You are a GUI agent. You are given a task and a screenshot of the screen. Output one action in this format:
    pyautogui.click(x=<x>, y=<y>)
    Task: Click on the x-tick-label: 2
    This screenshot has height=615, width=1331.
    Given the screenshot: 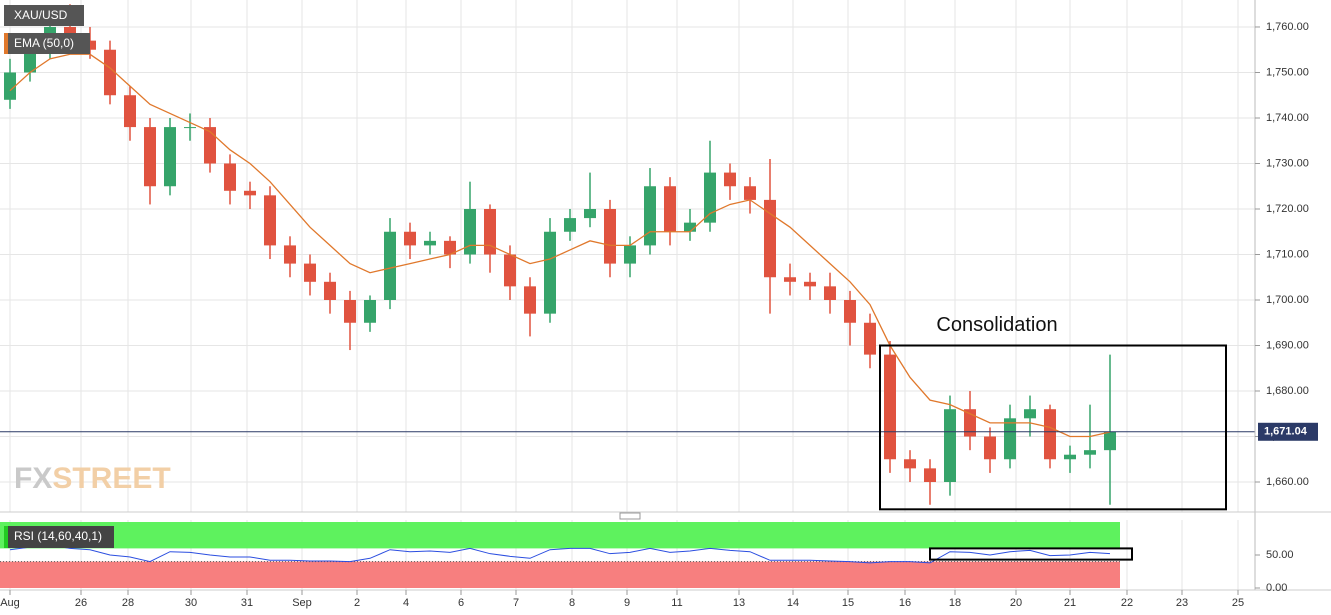 What is the action you would take?
    pyautogui.click(x=357, y=603)
    